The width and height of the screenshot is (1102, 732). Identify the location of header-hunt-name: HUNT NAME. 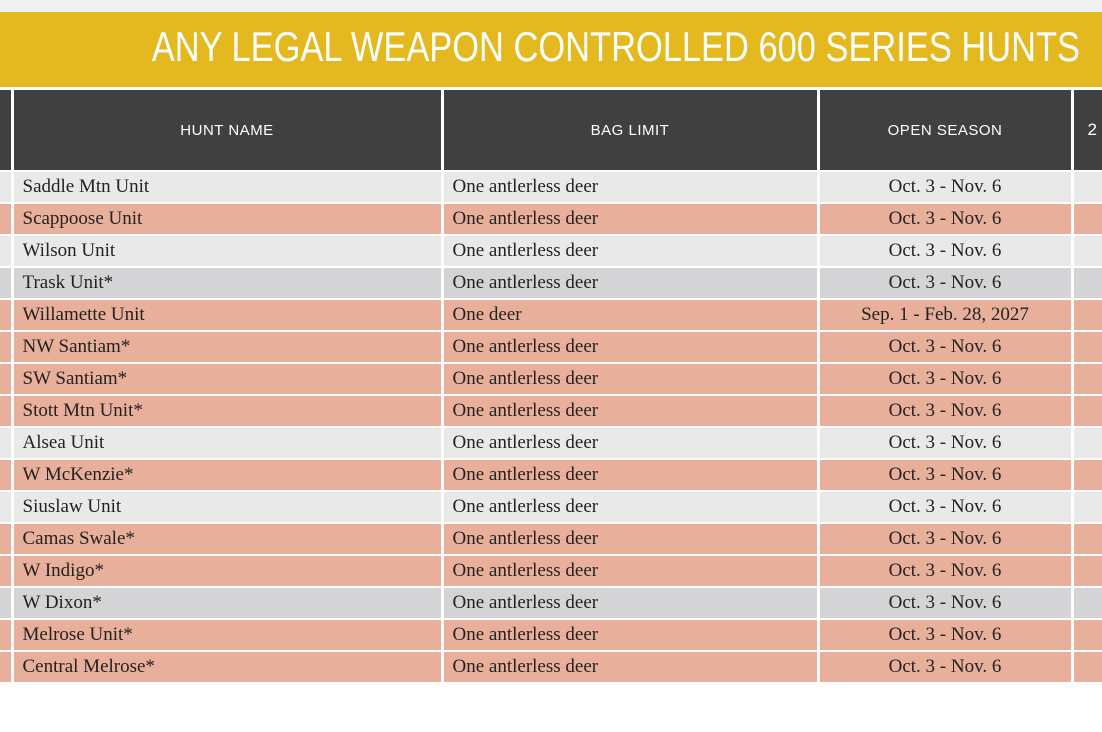
(226, 130).